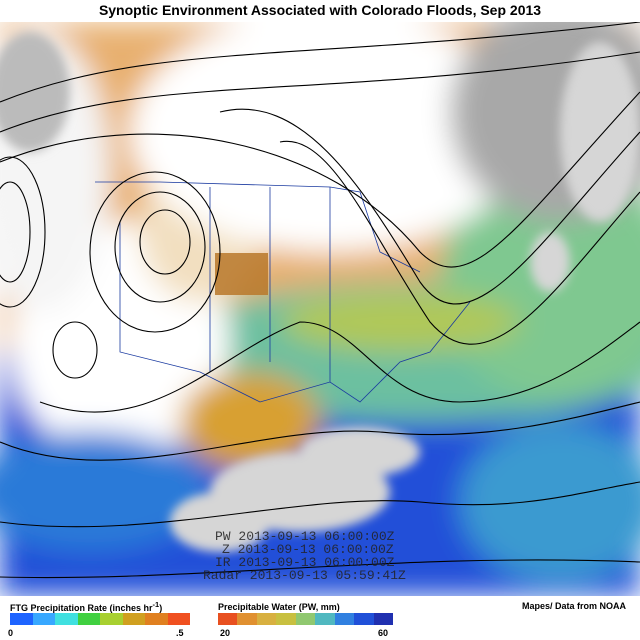  What do you see at coordinates (308, 549) in the screenshot?
I see `timestamp: Z 2013-09-13 06:00:00Z` at bounding box center [308, 549].